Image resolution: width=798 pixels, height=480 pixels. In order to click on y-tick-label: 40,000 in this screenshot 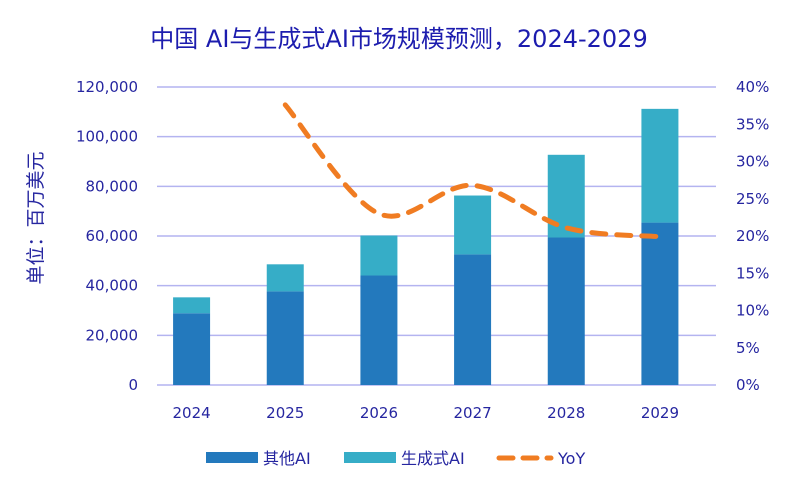, I will do `click(112, 286)`.